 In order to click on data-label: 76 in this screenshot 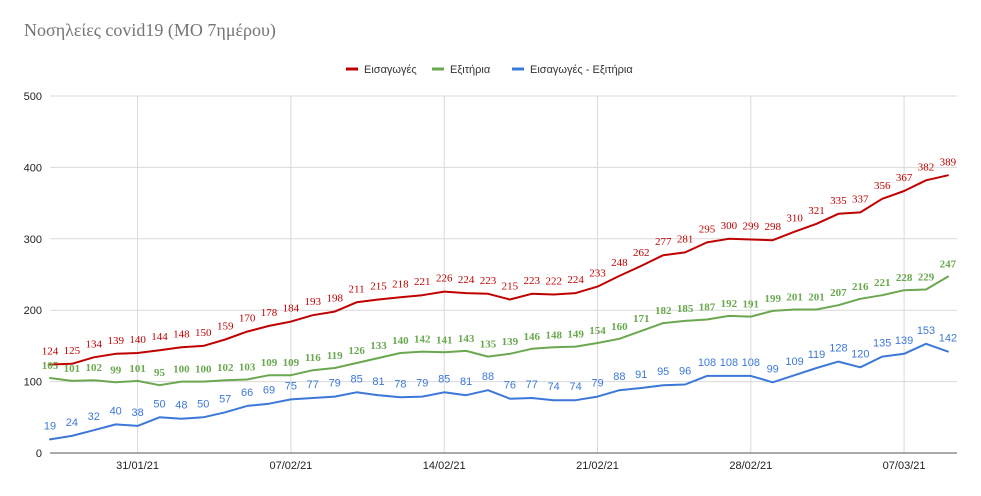, I will do `click(510, 386)`.